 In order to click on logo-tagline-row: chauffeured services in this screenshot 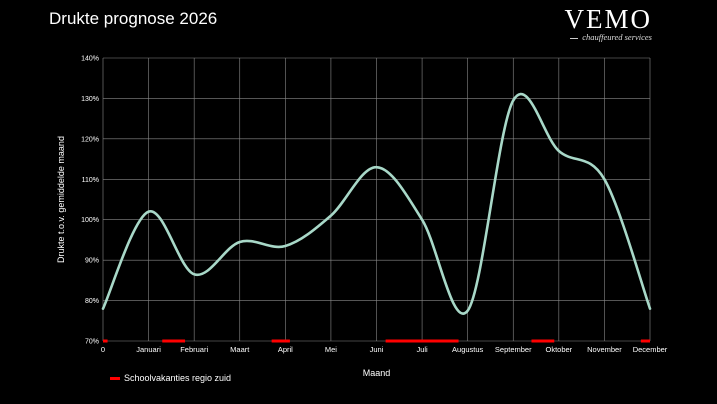, I will do `click(600, 37)`.